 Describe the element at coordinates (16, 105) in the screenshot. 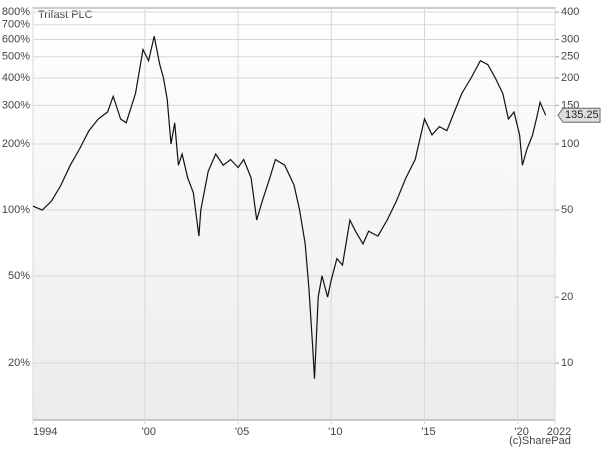

I see `y-tick-label: 300%` at that location.